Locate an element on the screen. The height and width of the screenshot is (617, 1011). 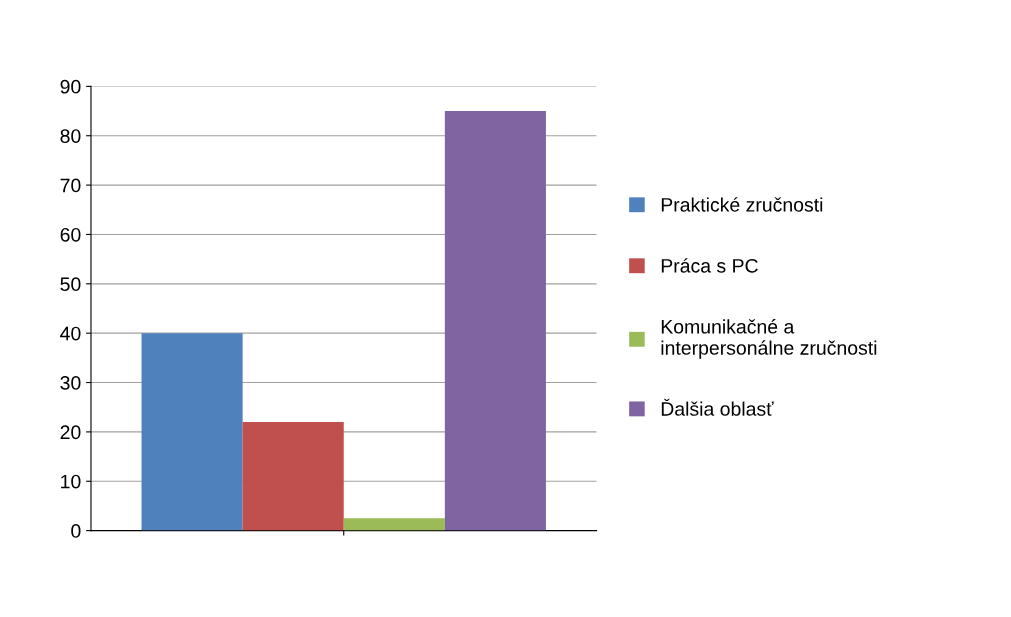
y-tick-label: 70 is located at coordinates (70, 185).